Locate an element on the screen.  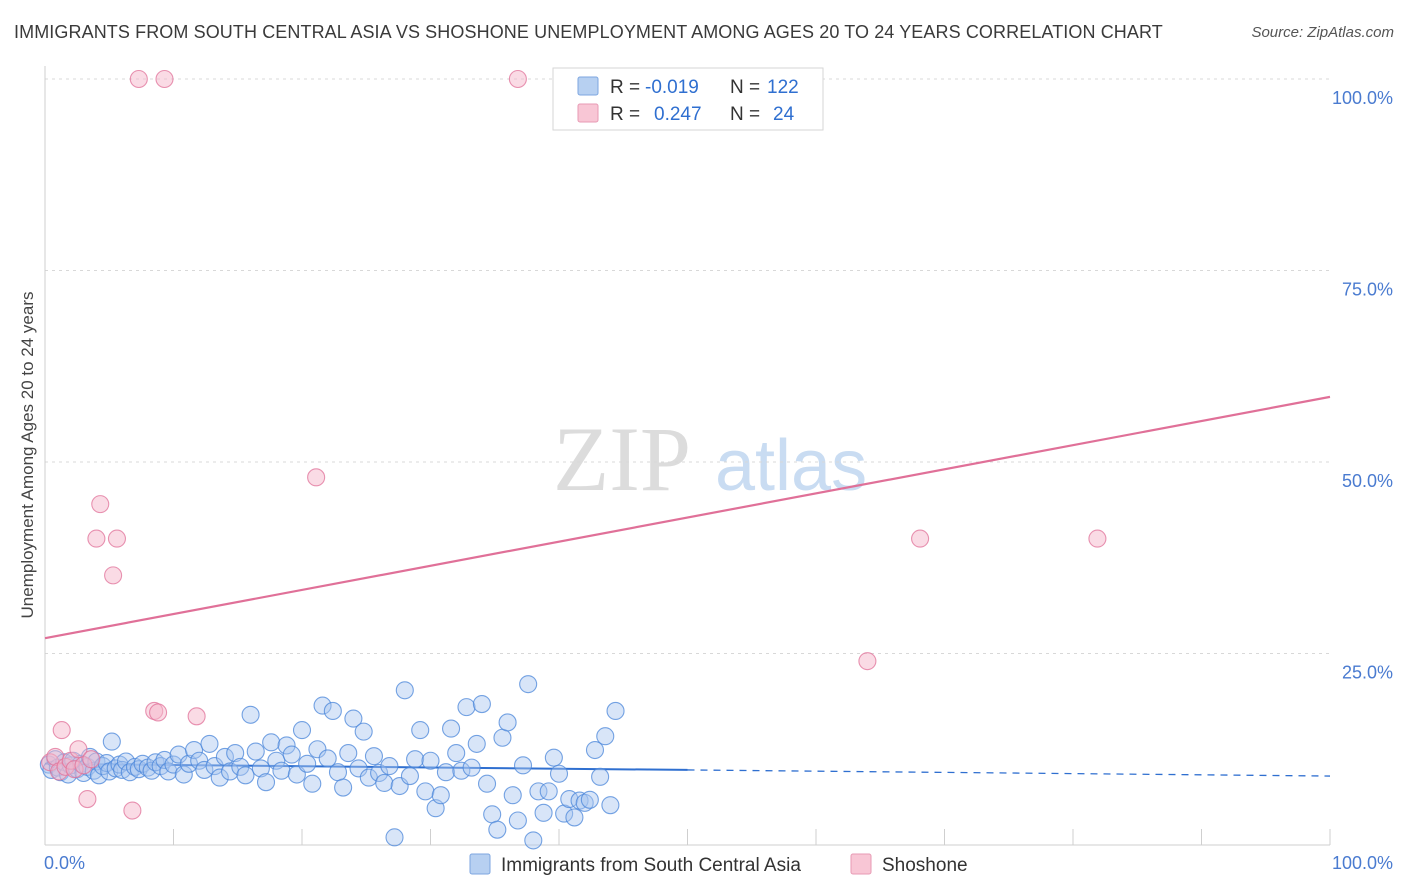
x-tick-label-max: 100.0% is located at coordinates (1362, 863).